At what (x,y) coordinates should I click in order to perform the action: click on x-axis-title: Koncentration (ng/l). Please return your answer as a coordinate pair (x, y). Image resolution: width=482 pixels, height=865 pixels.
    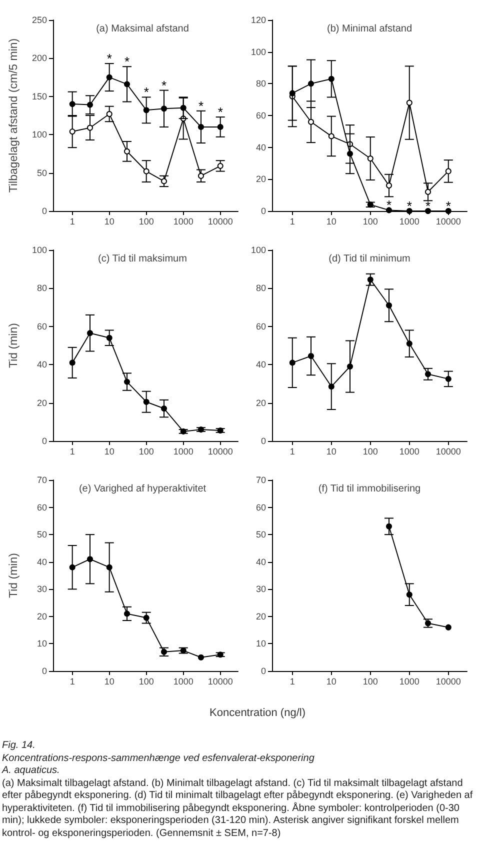
    Looking at the image, I should click on (257, 713).